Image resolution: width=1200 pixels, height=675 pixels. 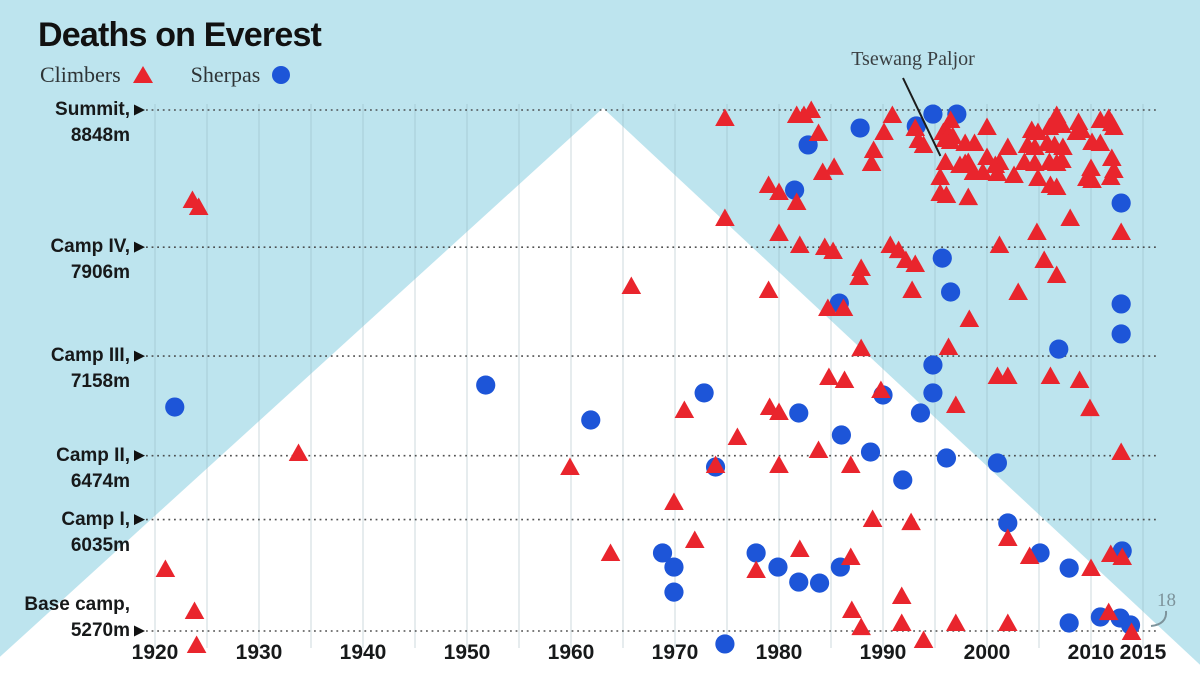 What do you see at coordinates (225, 74) in the screenshot?
I see `legend-sherpas-label: Sherpas` at bounding box center [225, 74].